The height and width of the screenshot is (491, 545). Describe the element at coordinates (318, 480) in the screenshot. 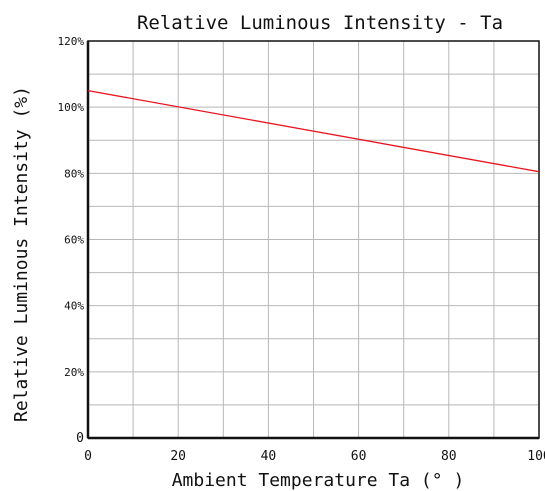

I see `x-axis-label: Ambient Temperature Ta (° )` at that location.